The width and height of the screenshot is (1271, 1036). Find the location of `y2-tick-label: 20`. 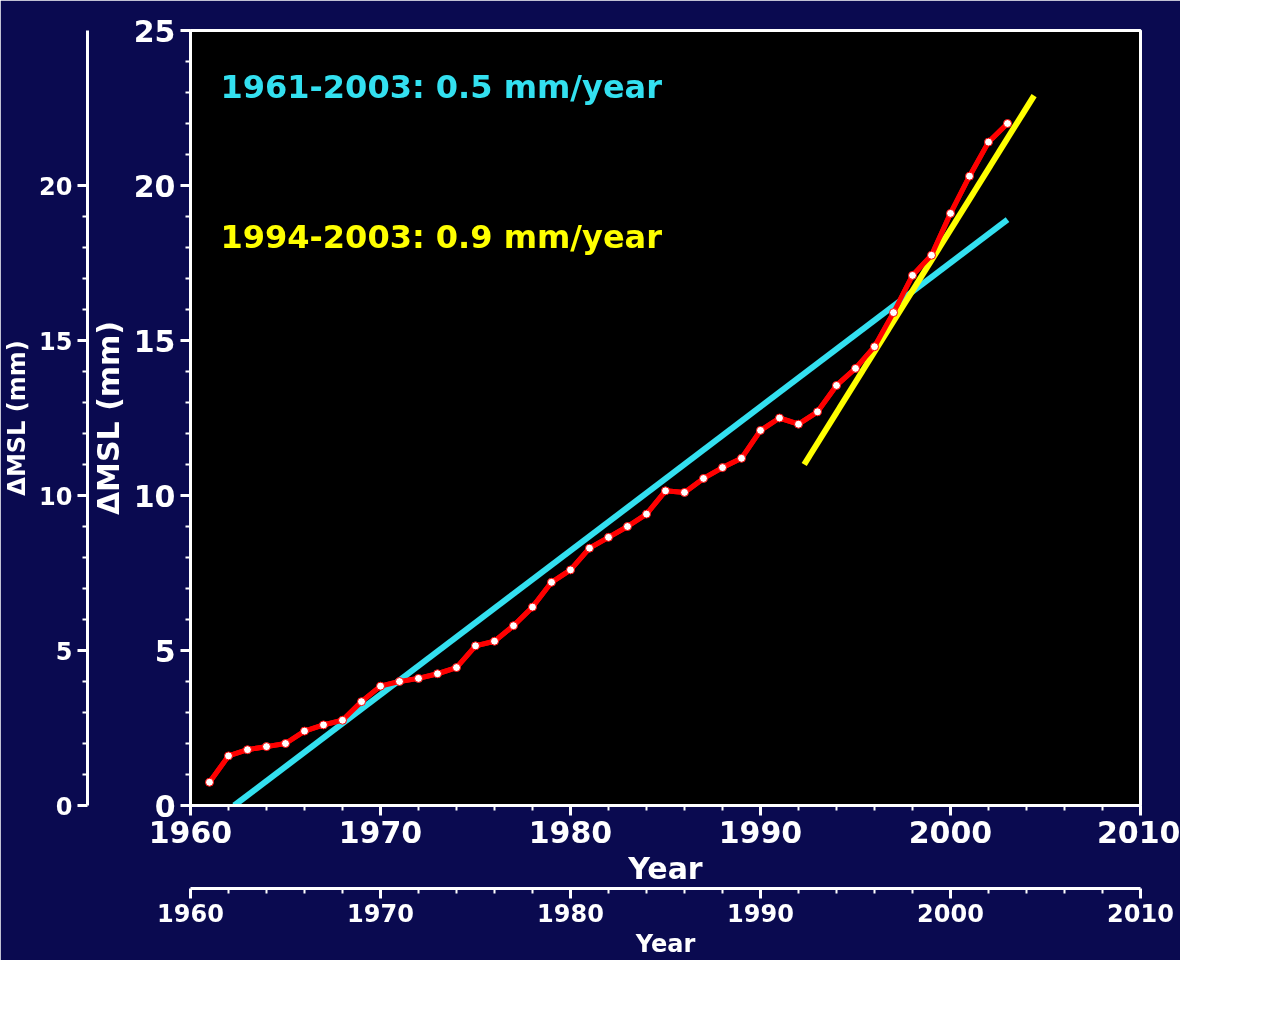

y2-tick-label: 20 is located at coordinates (56, 186).